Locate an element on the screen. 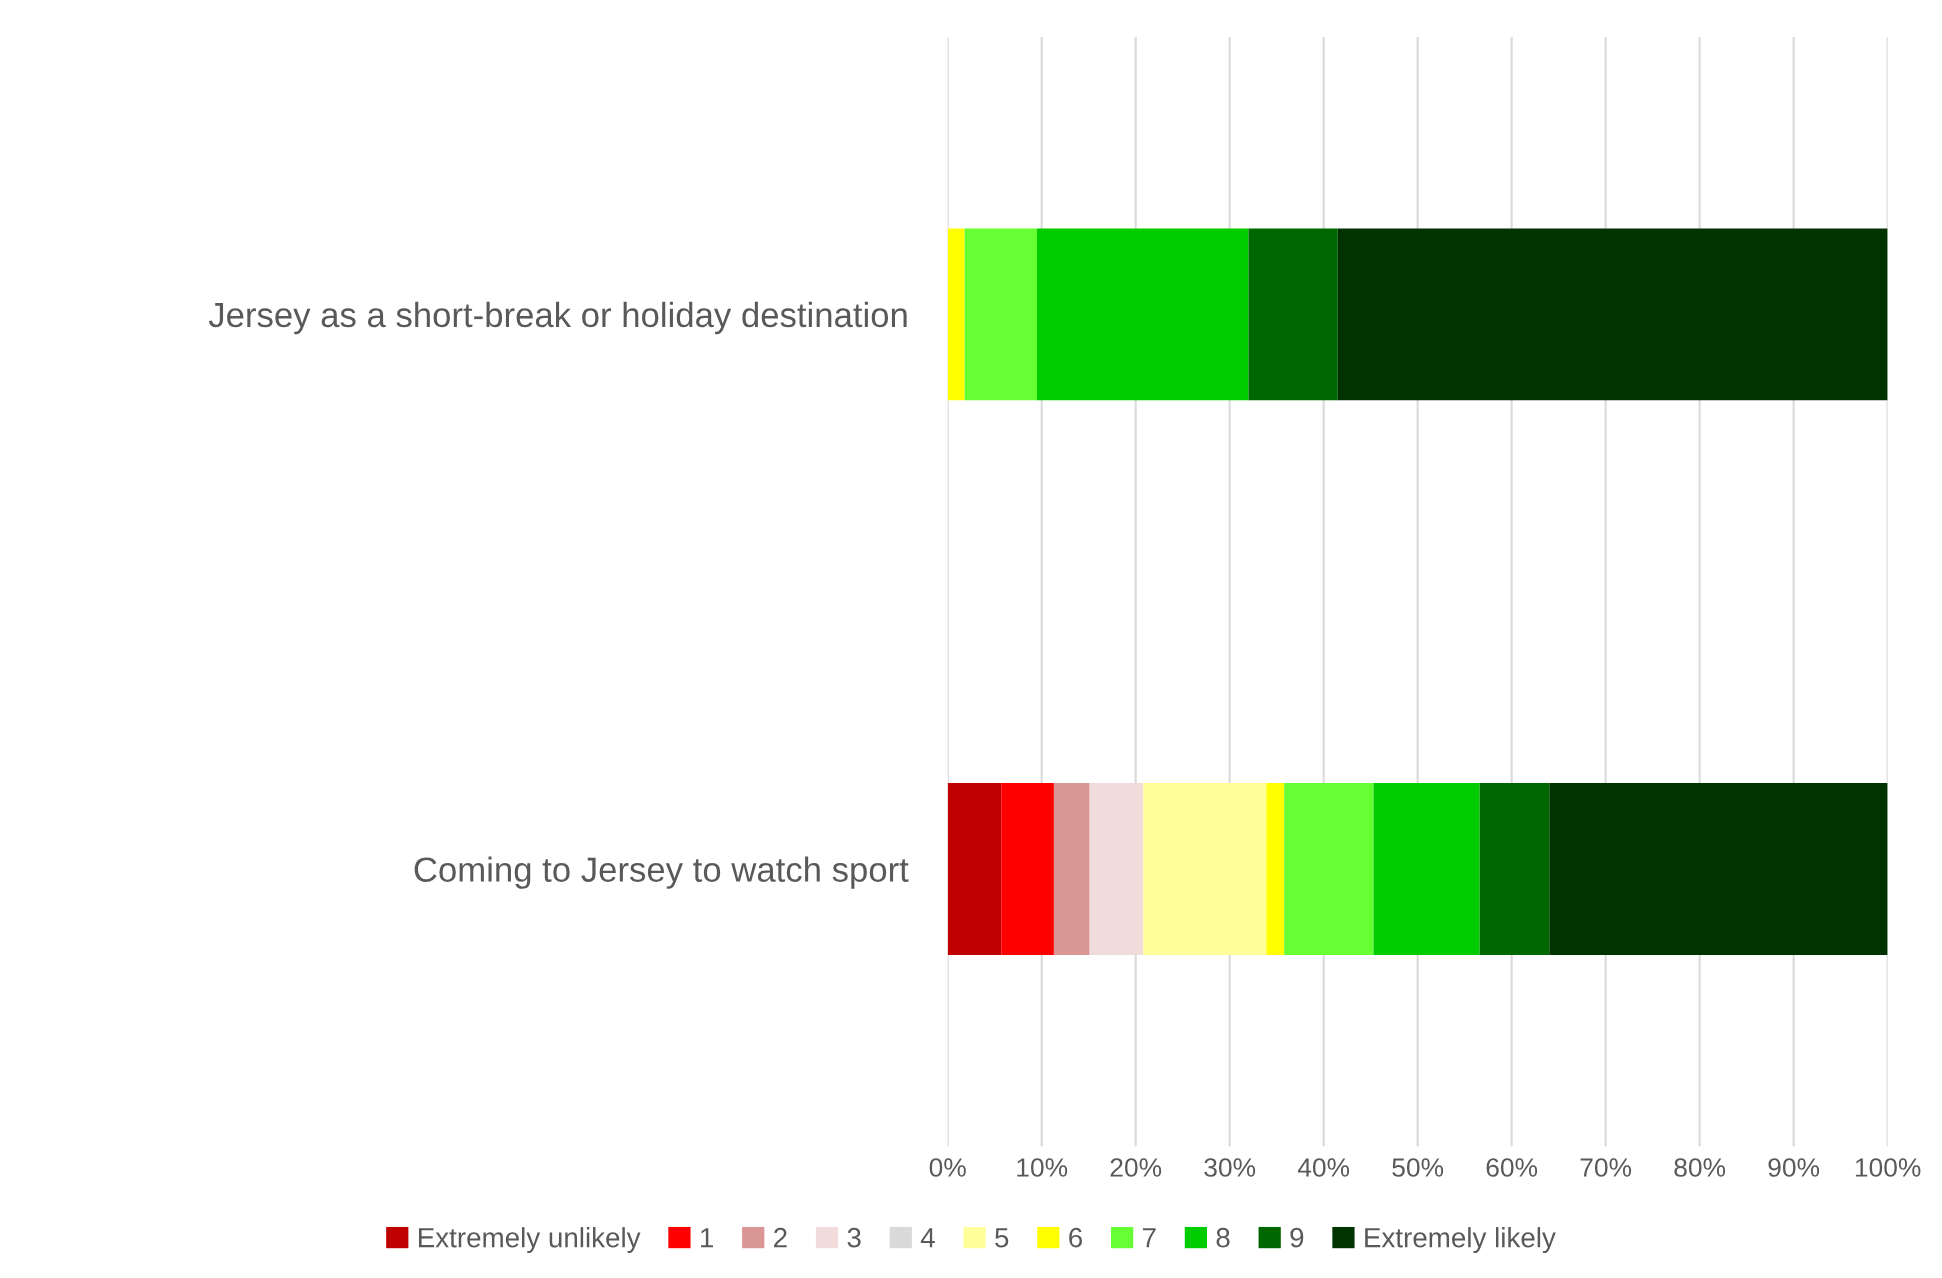 This screenshot has height=1278, width=1942. x-tick-label: 40% is located at coordinates (1323, 1167).